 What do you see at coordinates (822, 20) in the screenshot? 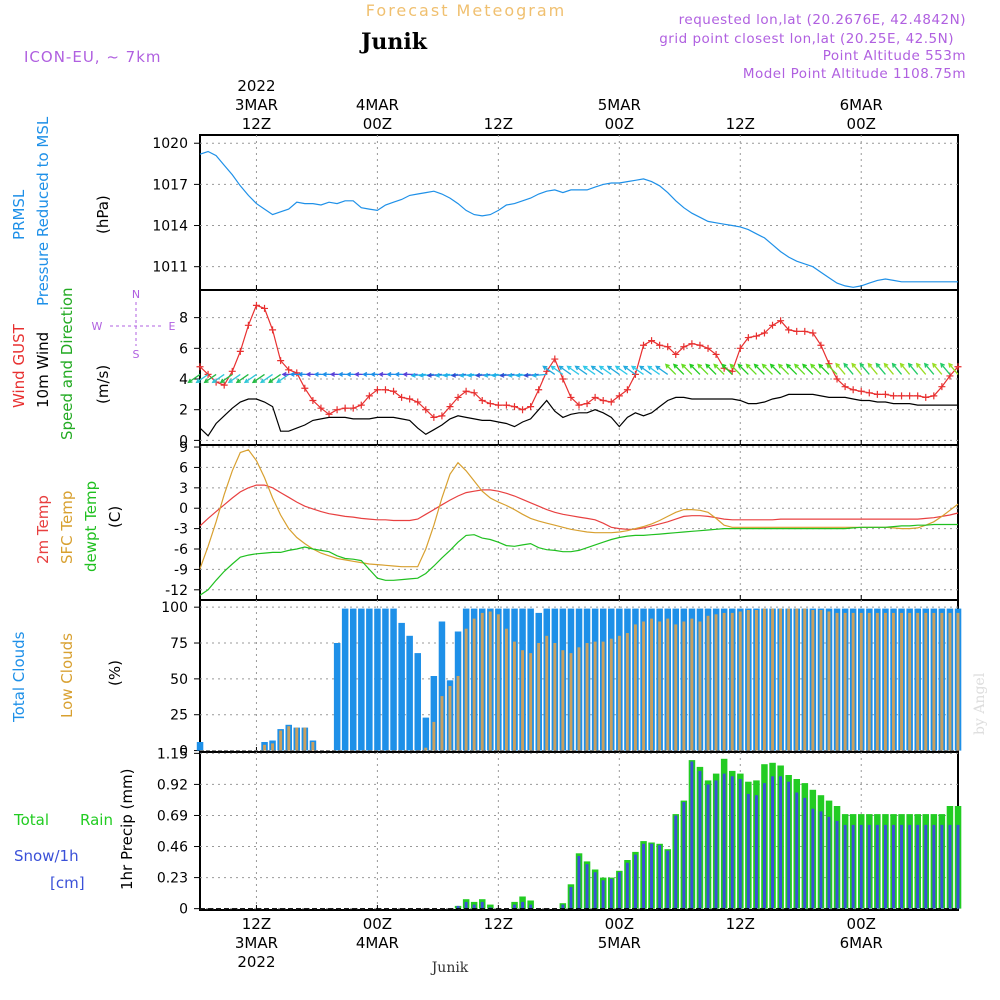
I see `requested-coords: requested lon,lat (20.2676E, 42.4842N)` at bounding box center [822, 20].